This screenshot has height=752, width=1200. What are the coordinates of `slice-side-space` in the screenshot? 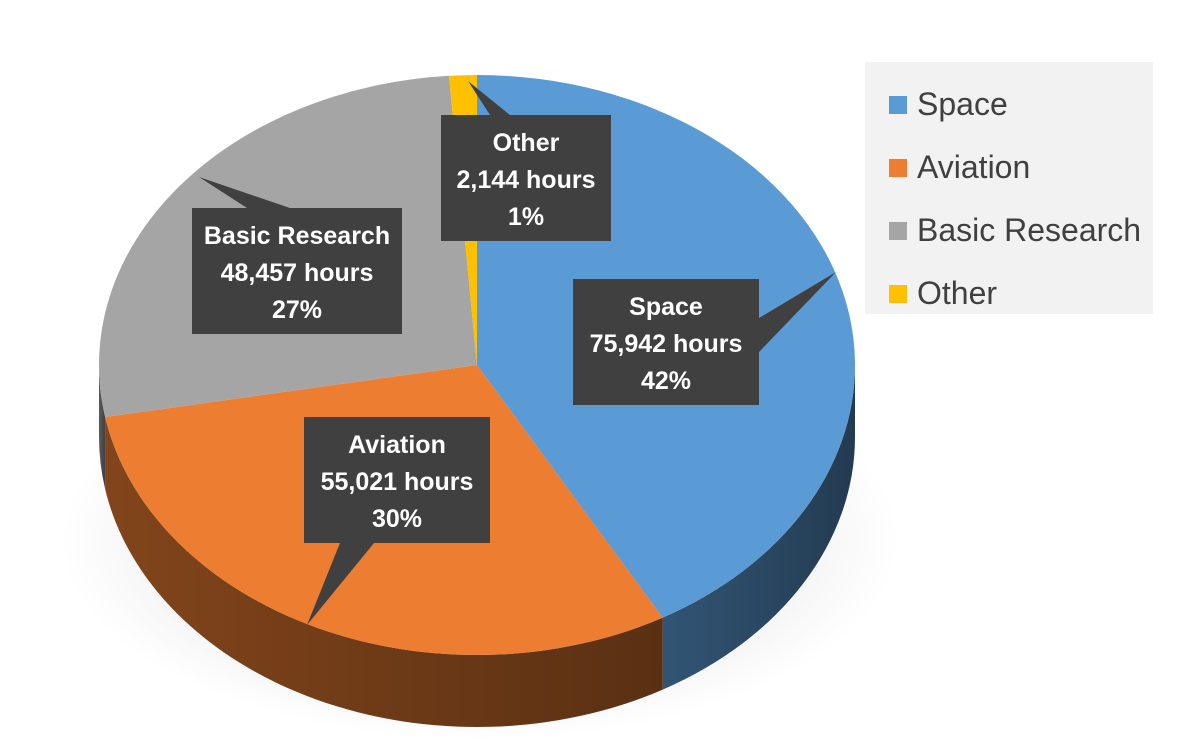 It's located at (758, 527).